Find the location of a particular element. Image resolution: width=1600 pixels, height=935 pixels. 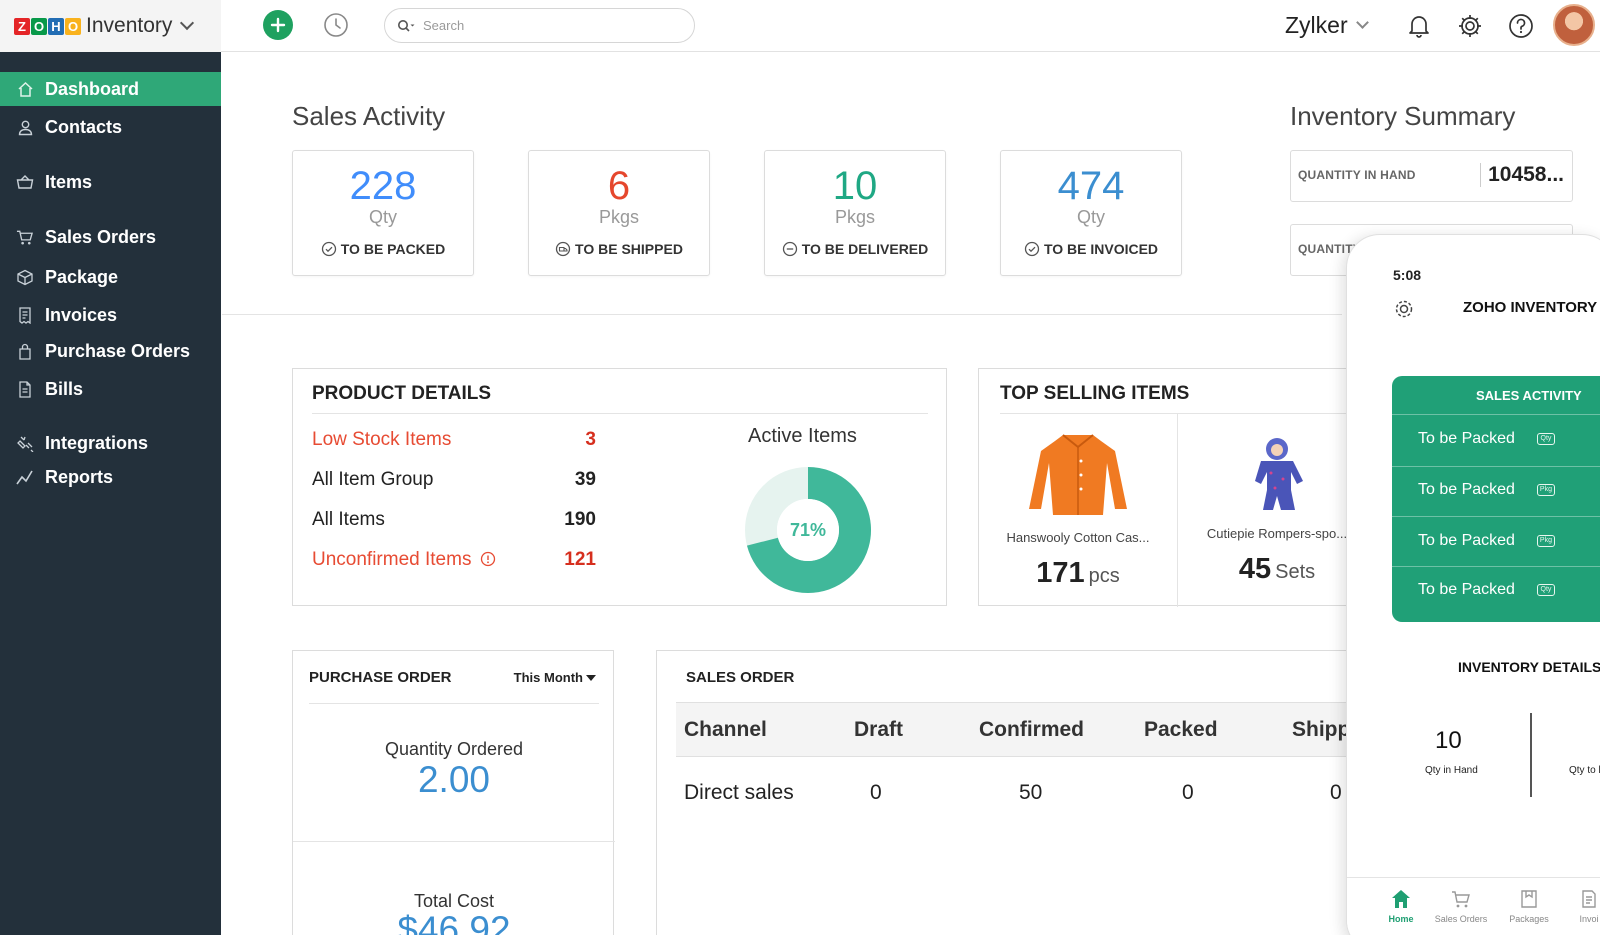

low-stock-row: Low Stock Items 3 is located at coordinates (454, 440).